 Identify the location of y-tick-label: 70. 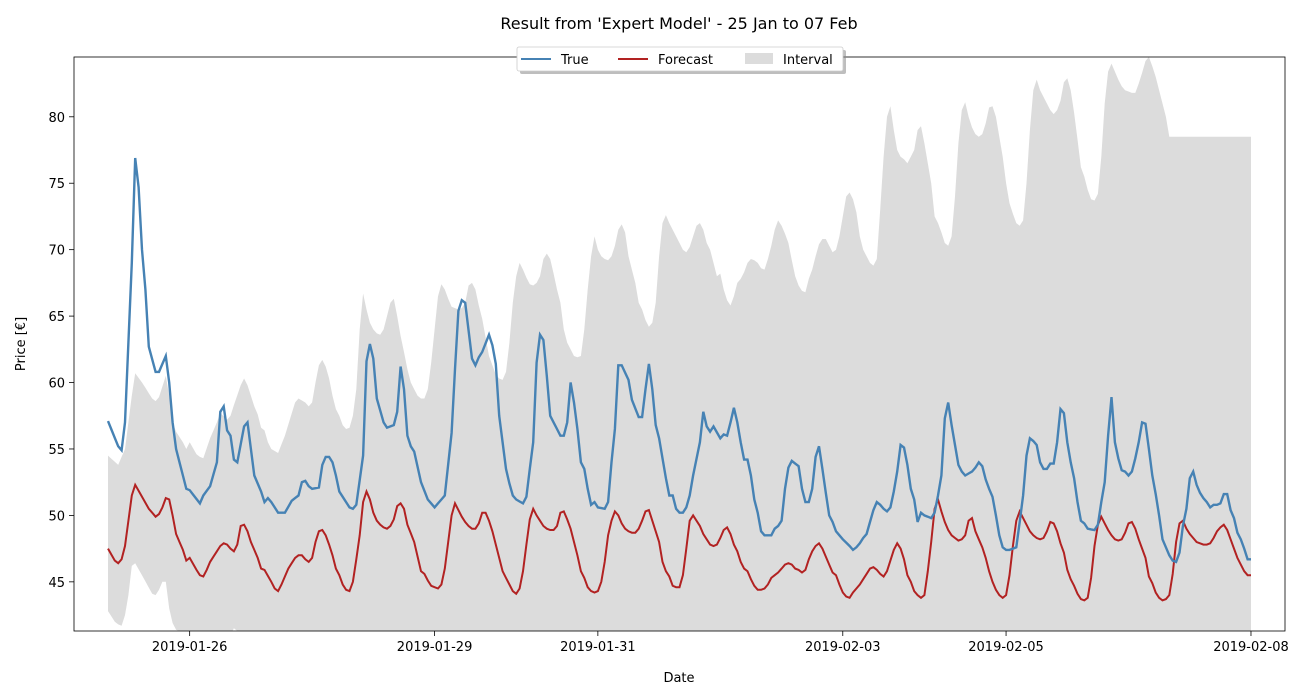
(56, 251).